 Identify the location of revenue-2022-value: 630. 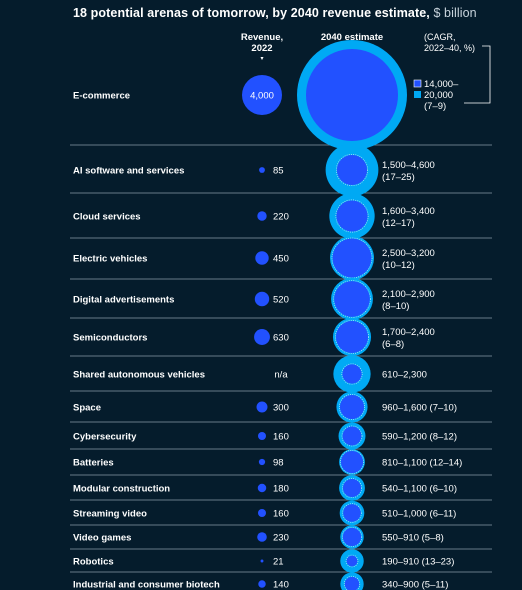
(281, 338).